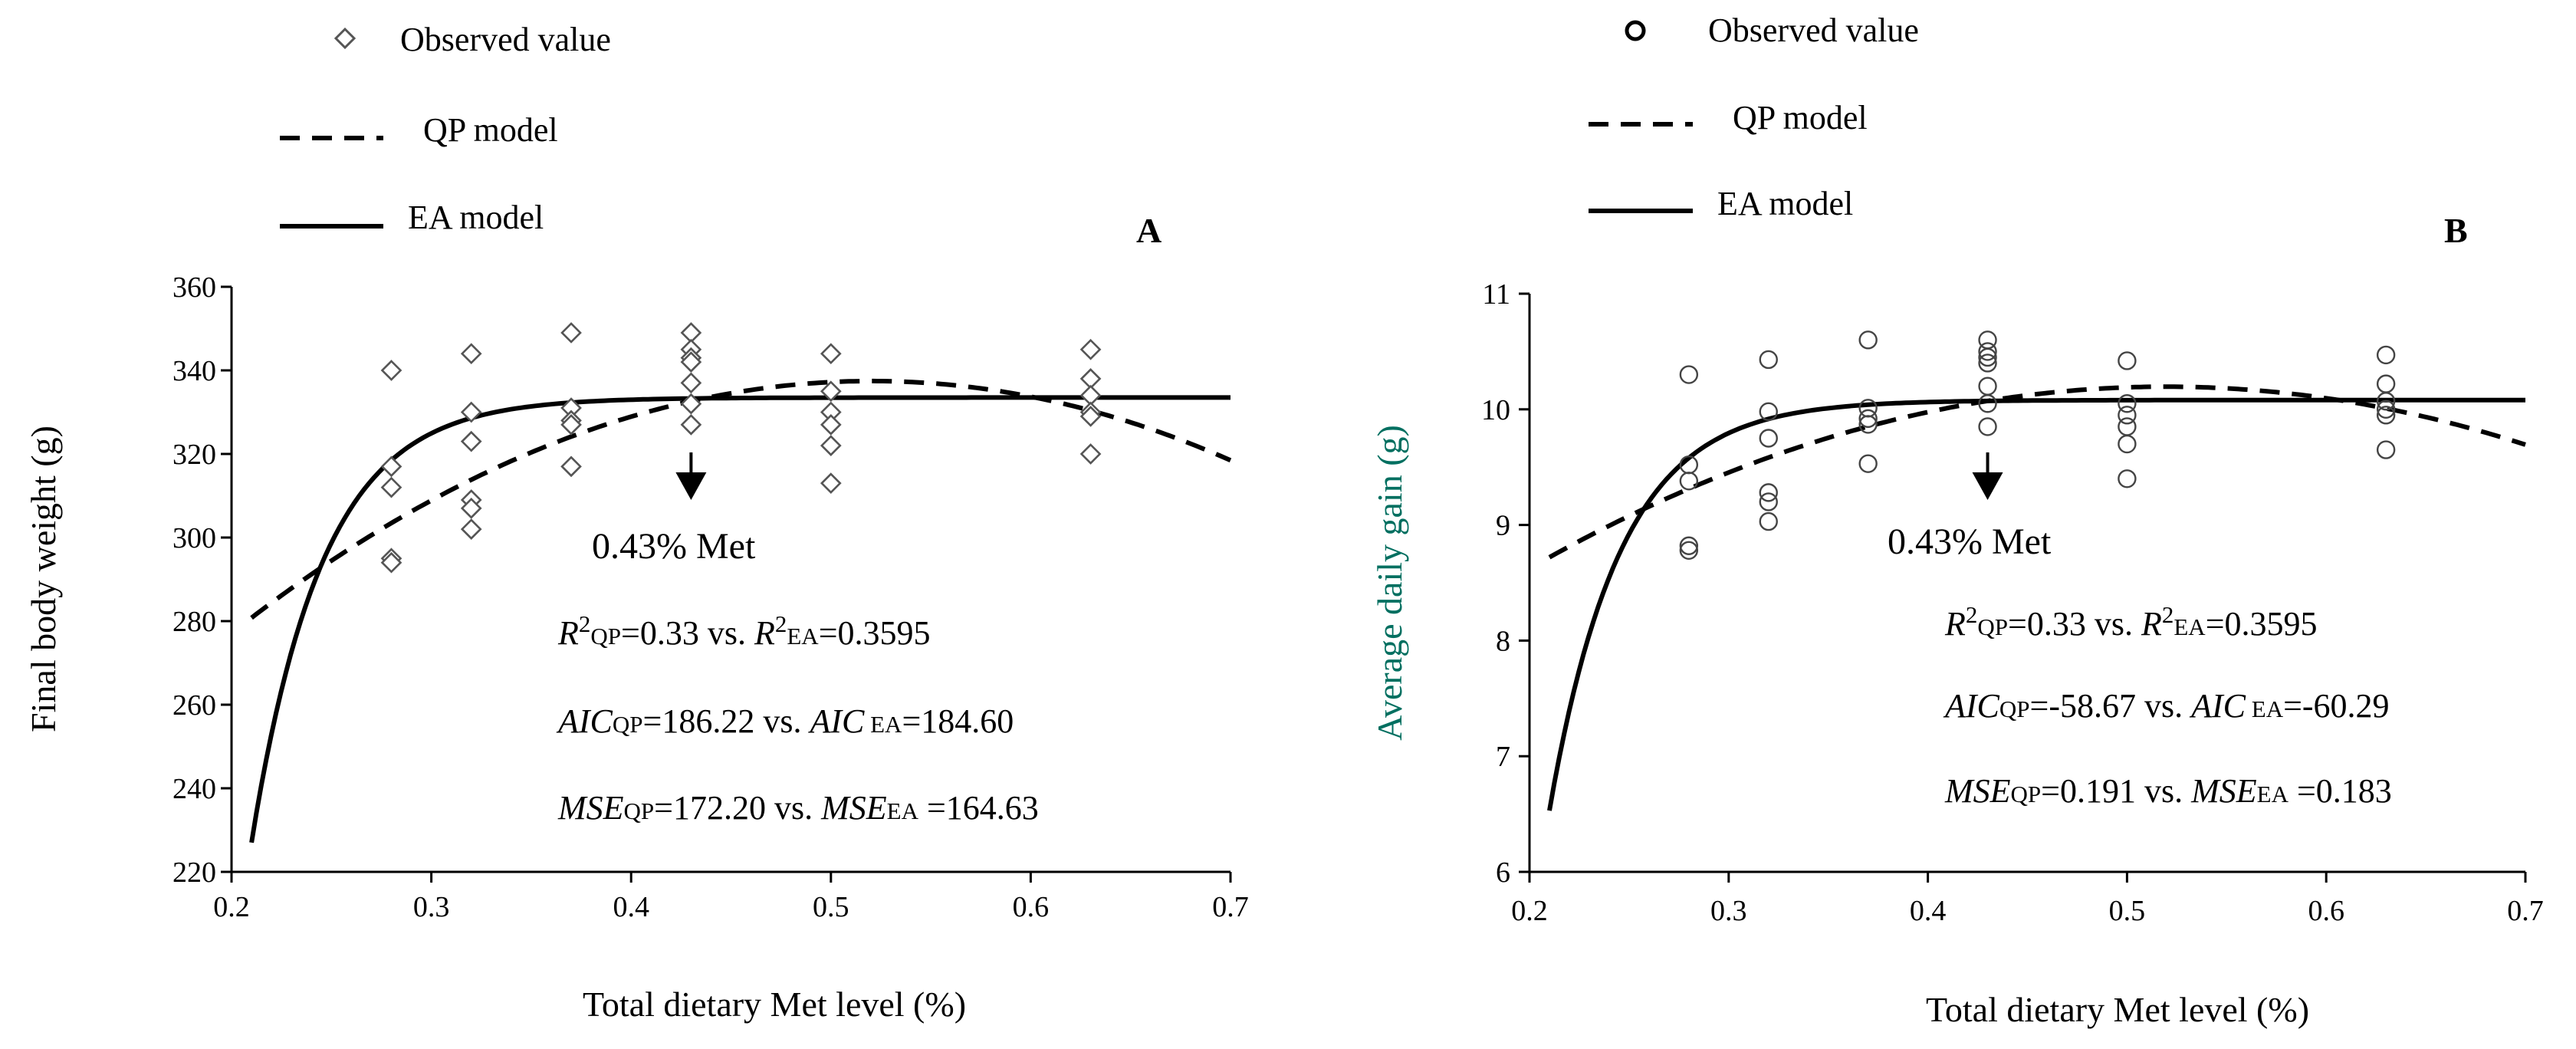 The width and height of the screenshot is (2576, 1049). What do you see at coordinates (232, 907) in the screenshot?
I see `x-tick-label-a: 0.2` at bounding box center [232, 907].